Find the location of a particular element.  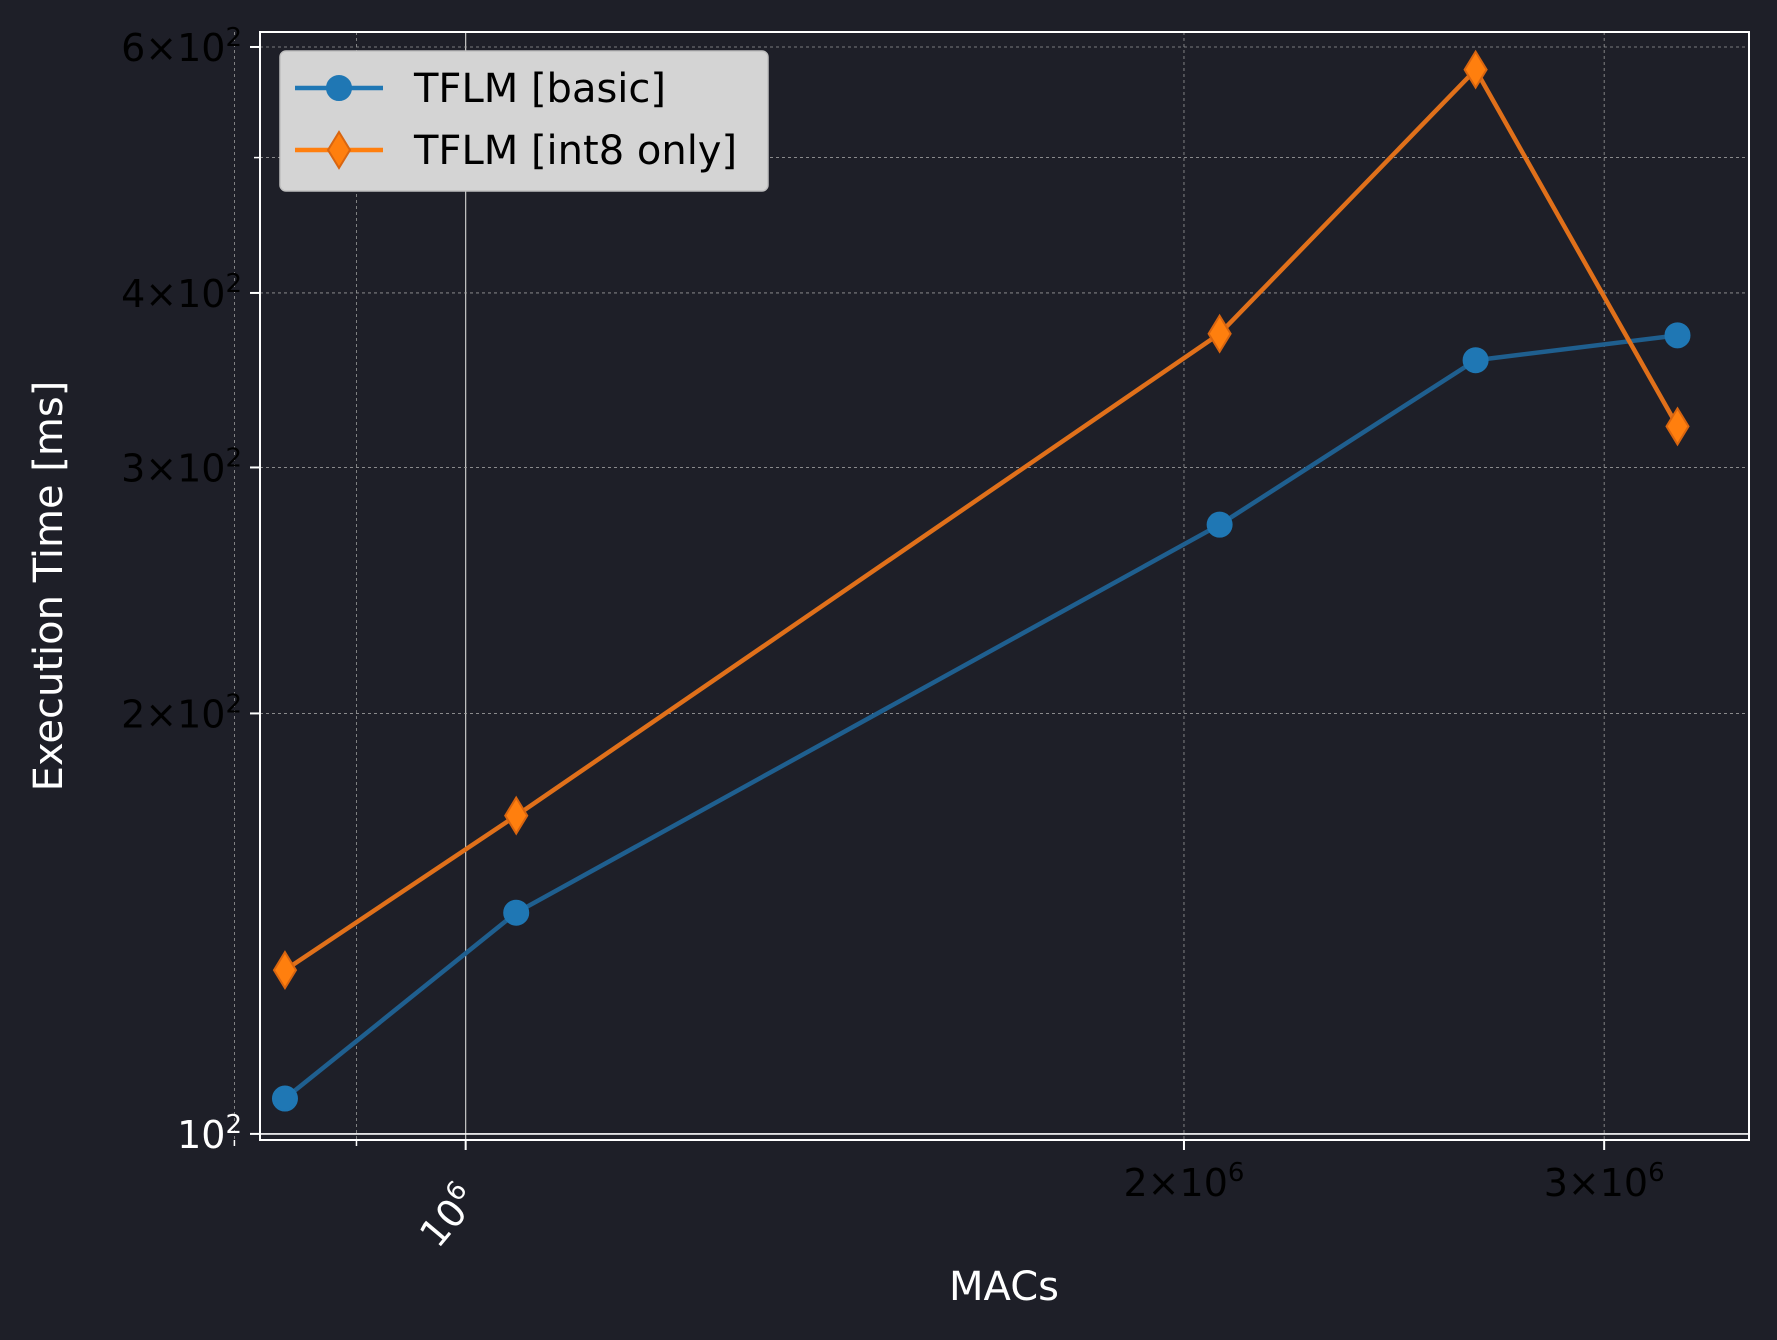

x-tick-label: 3×106 is located at coordinates (1604, 1181).